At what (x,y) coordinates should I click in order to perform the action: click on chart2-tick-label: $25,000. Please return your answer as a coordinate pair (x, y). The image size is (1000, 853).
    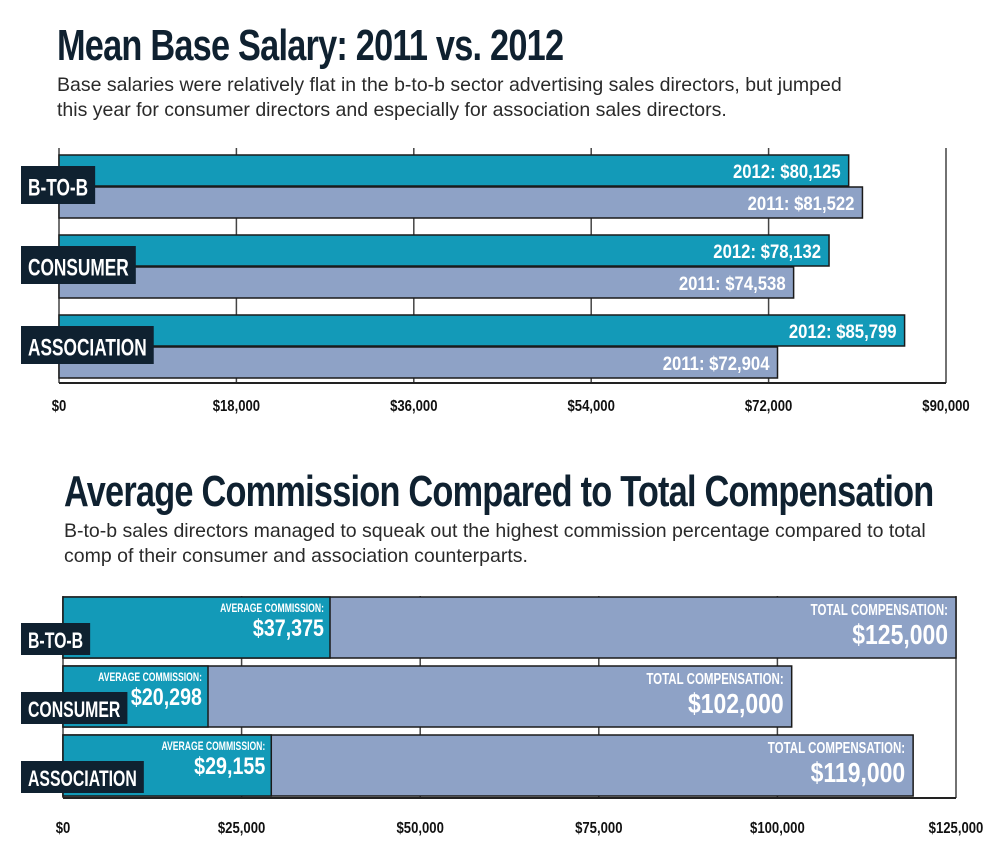
    Looking at the image, I should click on (241, 828).